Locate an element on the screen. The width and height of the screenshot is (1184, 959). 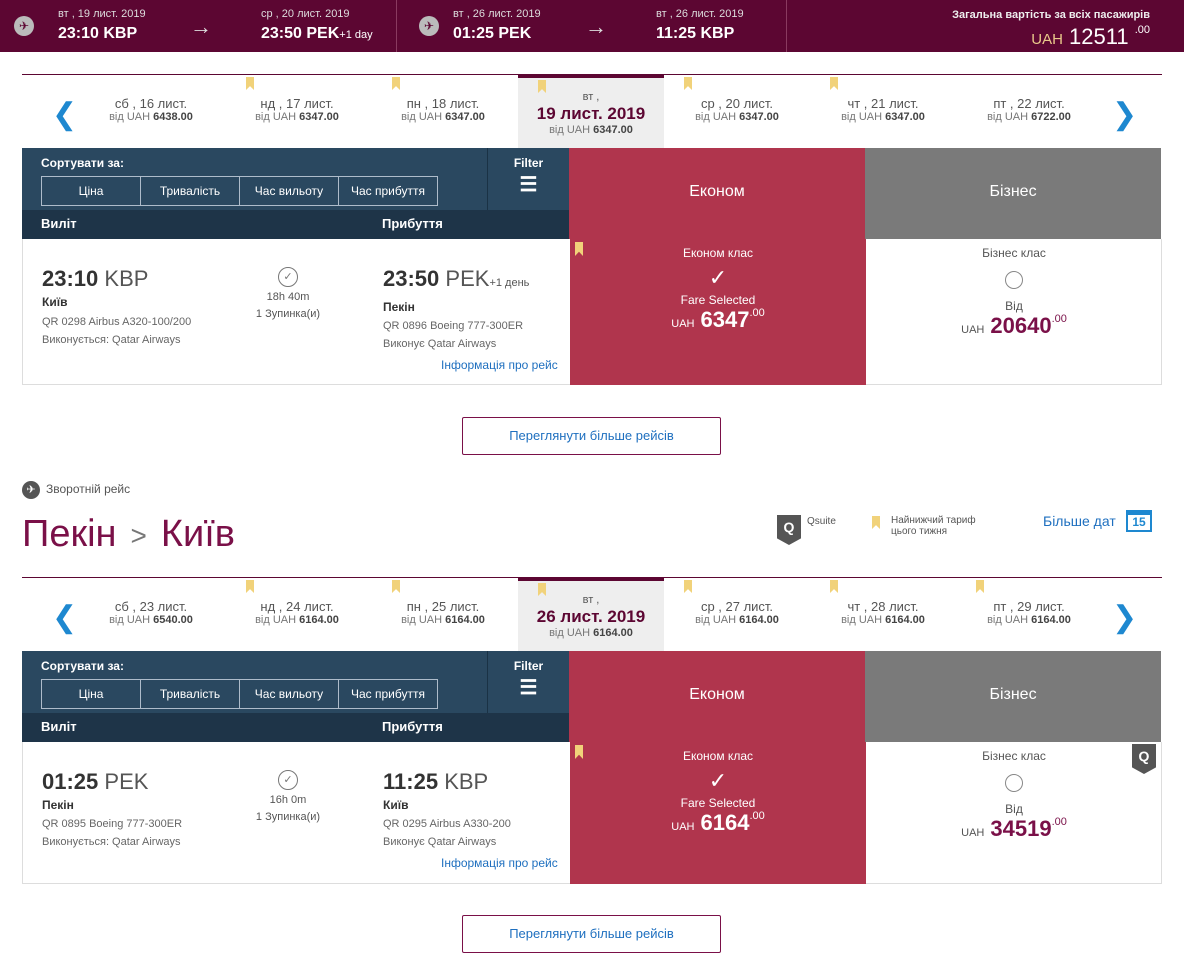
business-price: 34519 is located at coordinates (1021, 828).